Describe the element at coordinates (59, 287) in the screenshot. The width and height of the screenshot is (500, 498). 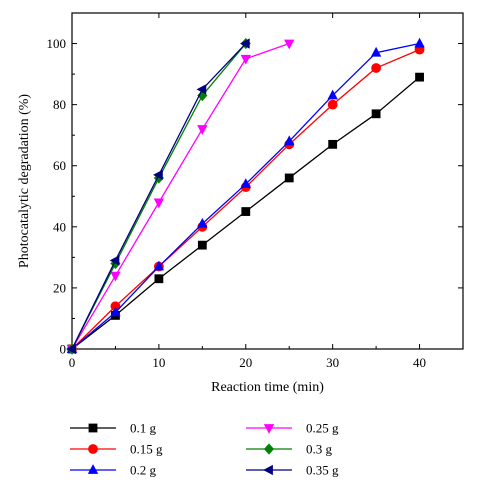
I see `y-tick-label: 20` at that location.